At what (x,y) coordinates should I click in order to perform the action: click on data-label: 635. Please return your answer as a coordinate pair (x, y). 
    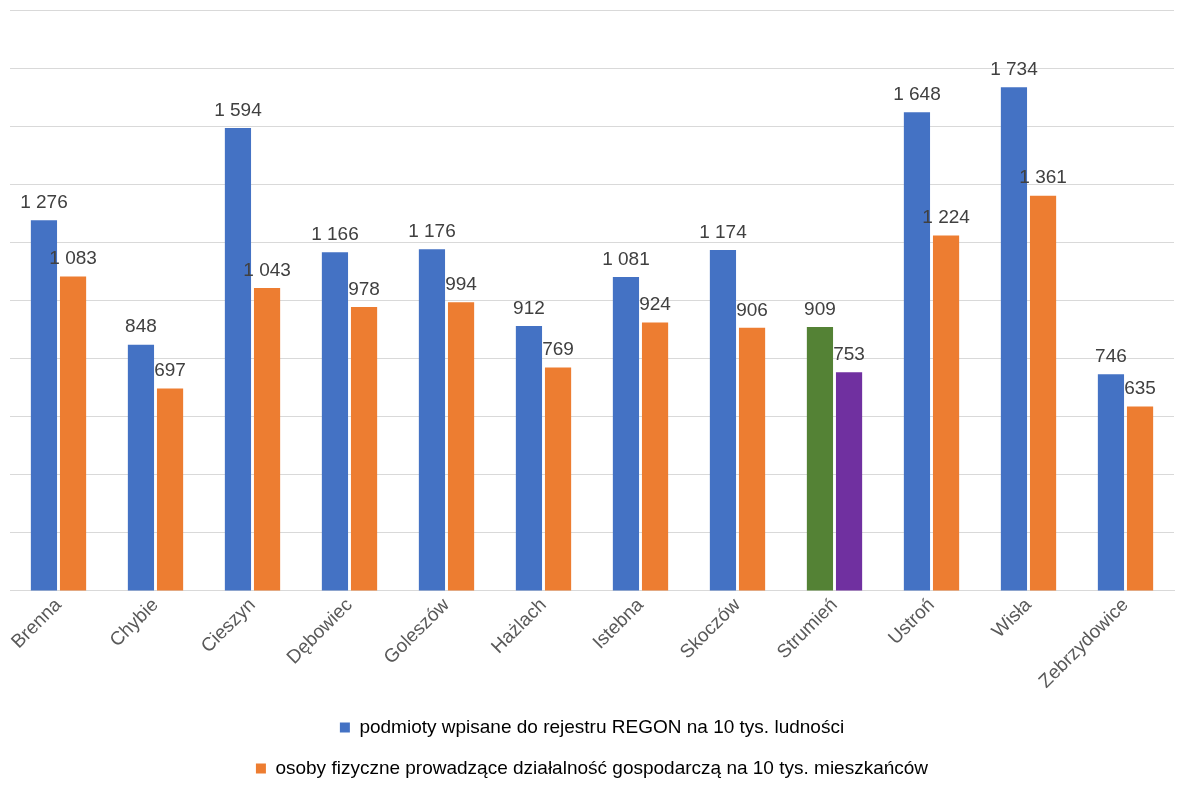
    Looking at the image, I should click on (1140, 388).